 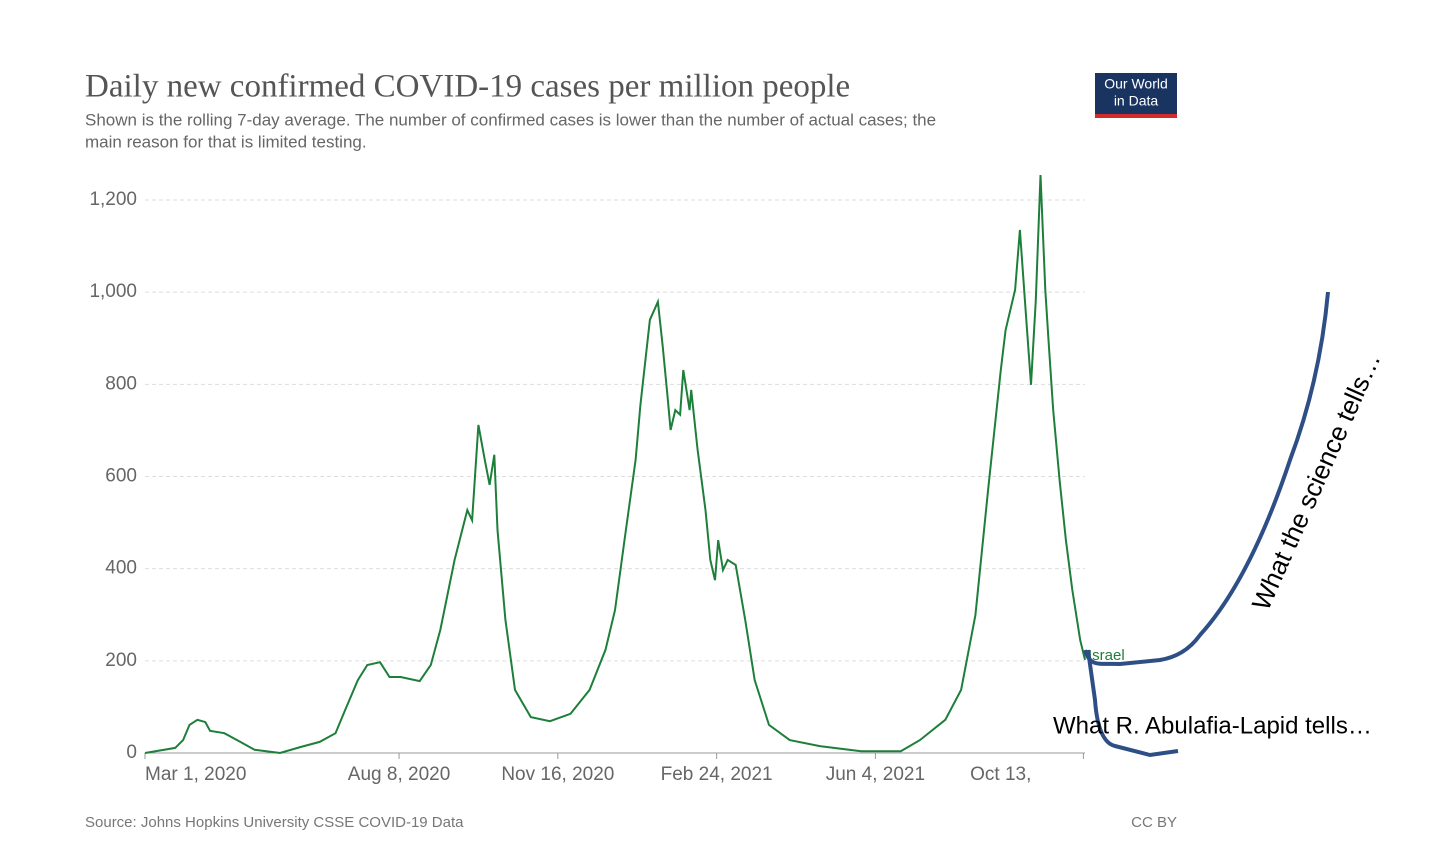 I want to click on license: CC BY, so click(x=1154, y=822).